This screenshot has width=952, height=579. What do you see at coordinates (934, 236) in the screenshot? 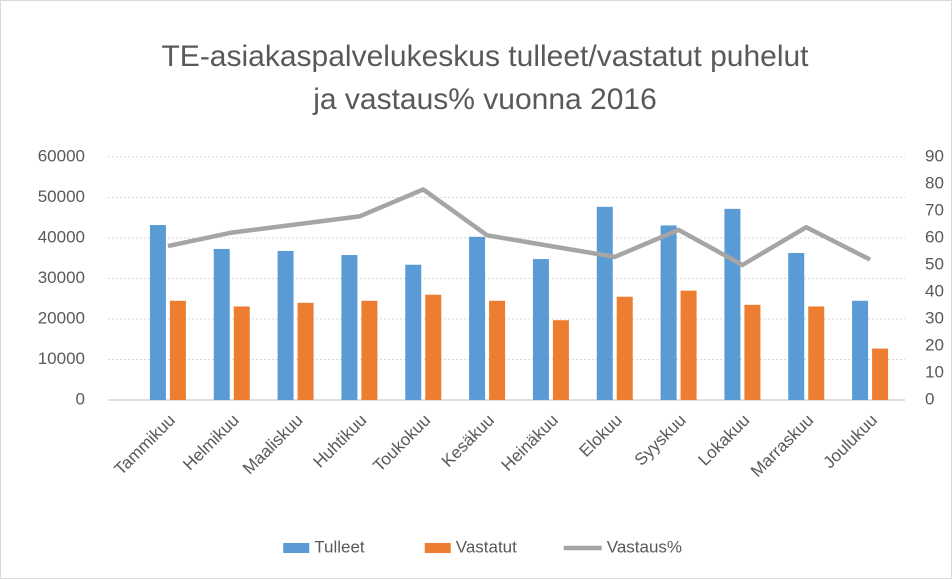
I see `y2-tick-label: 60` at bounding box center [934, 236].